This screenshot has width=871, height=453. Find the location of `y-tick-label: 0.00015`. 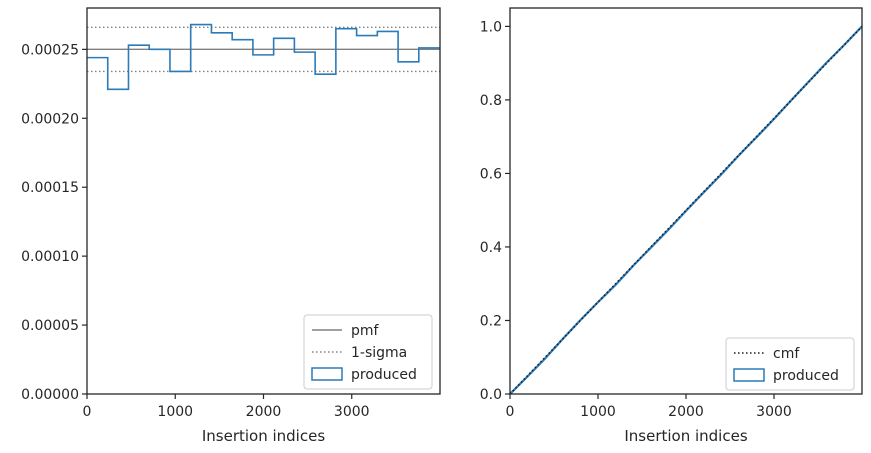

y-tick-label: 0.00015 is located at coordinates (50, 188).